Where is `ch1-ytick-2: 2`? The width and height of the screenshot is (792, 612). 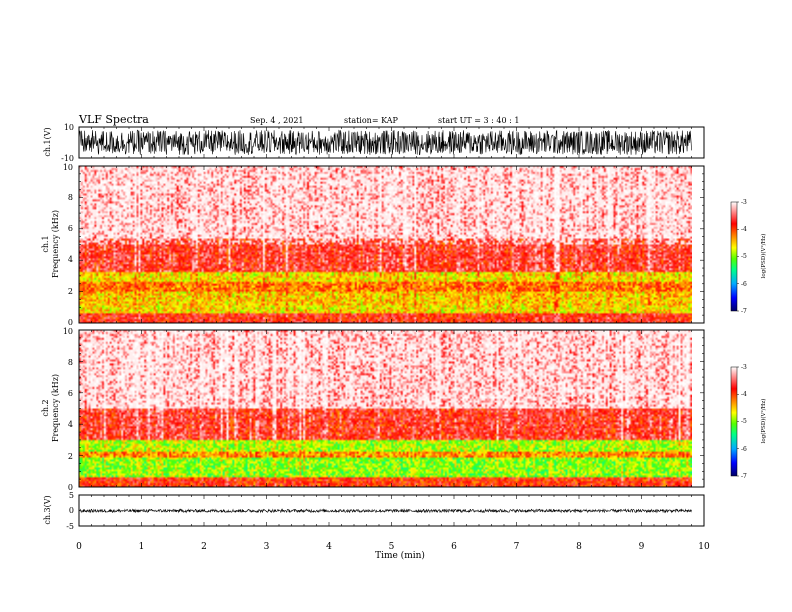
ch1-ytick-2: 2 is located at coordinates (70, 291).